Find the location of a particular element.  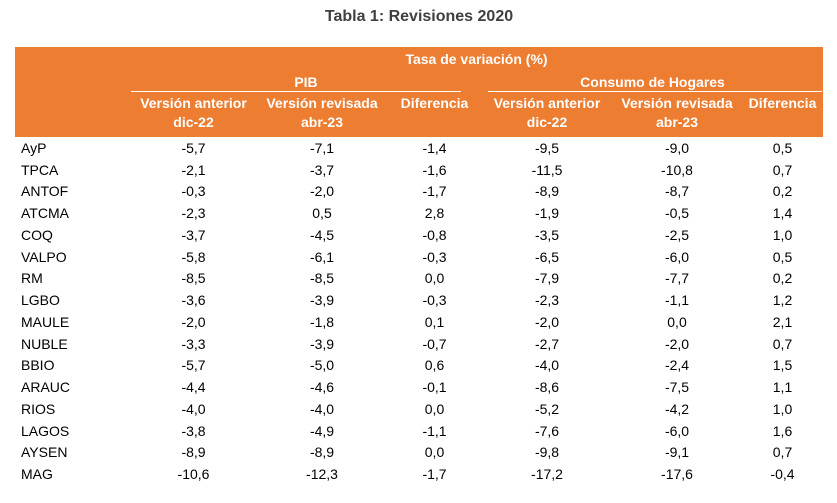

region-label: AyP is located at coordinates (34, 147).